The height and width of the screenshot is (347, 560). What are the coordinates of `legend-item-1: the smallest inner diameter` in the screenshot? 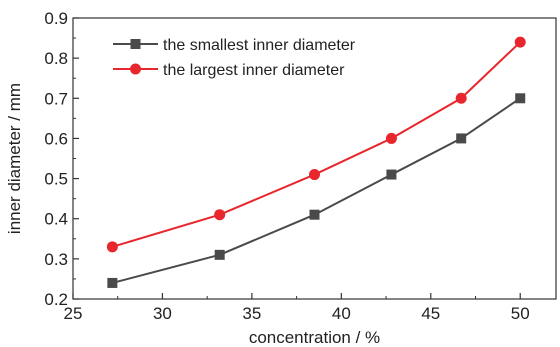 It's located at (234, 45).